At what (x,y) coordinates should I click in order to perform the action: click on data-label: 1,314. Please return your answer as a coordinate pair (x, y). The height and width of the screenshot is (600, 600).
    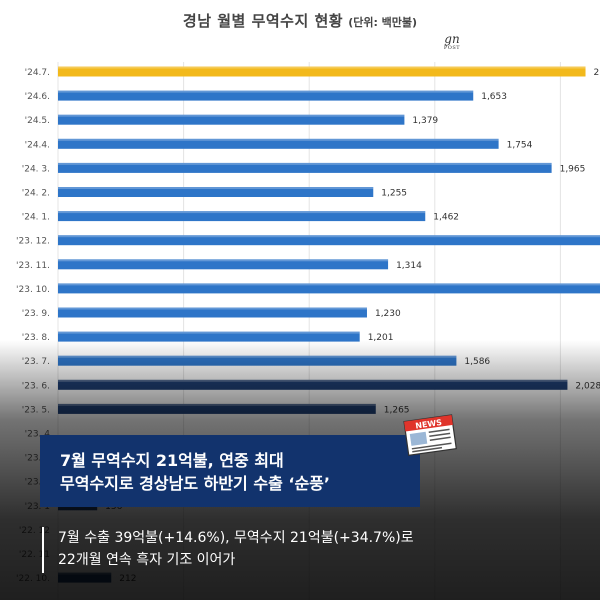
    Looking at the image, I should click on (409, 266).